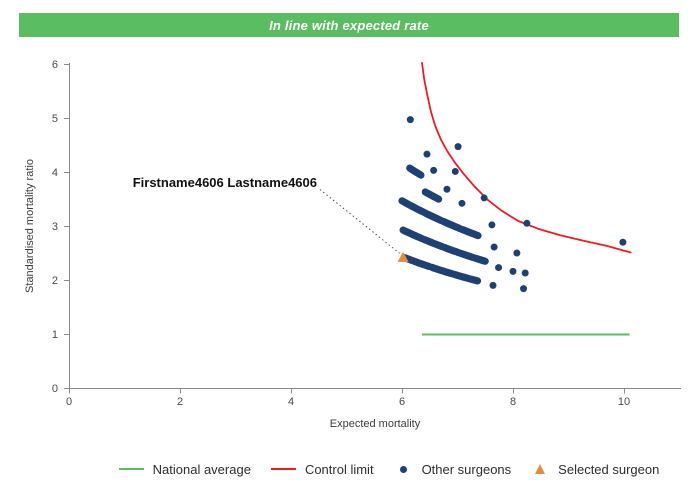 This screenshot has height=500, width=700. Describe the element at coordinates (55, 335) in the screenshot. I see `y-axis-tick-label: 1` at that location.